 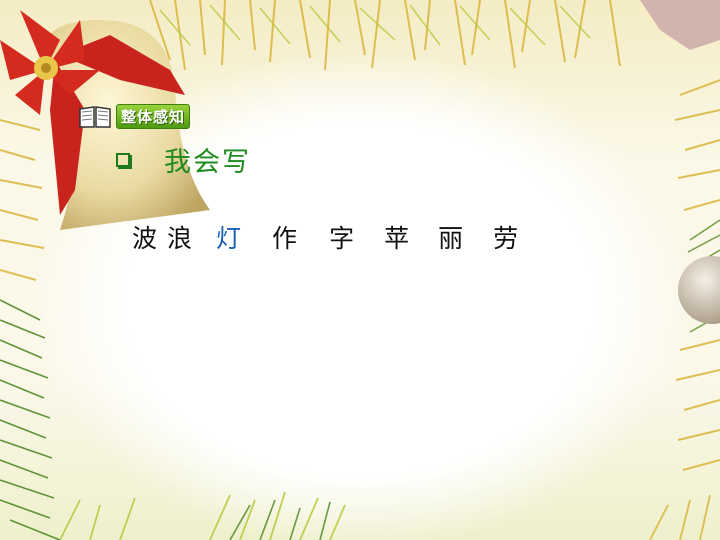 What do you see at coordinates (229, 238) in the screenshot?
I see `character-item-highlighted: 灯` at bounding box center [229, 238].